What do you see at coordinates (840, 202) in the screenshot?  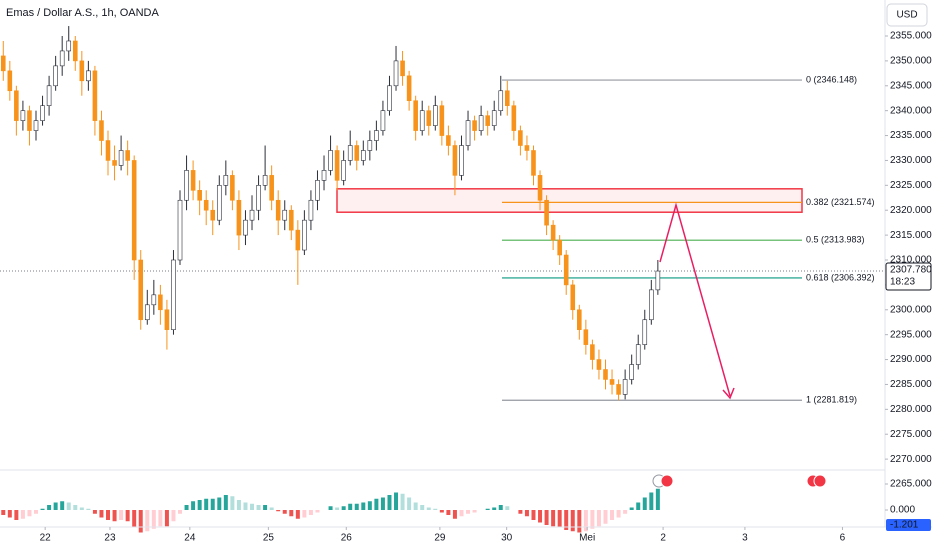 I see `fib-label: 0.382 (2321.574)` at bounding box center [840, 202].